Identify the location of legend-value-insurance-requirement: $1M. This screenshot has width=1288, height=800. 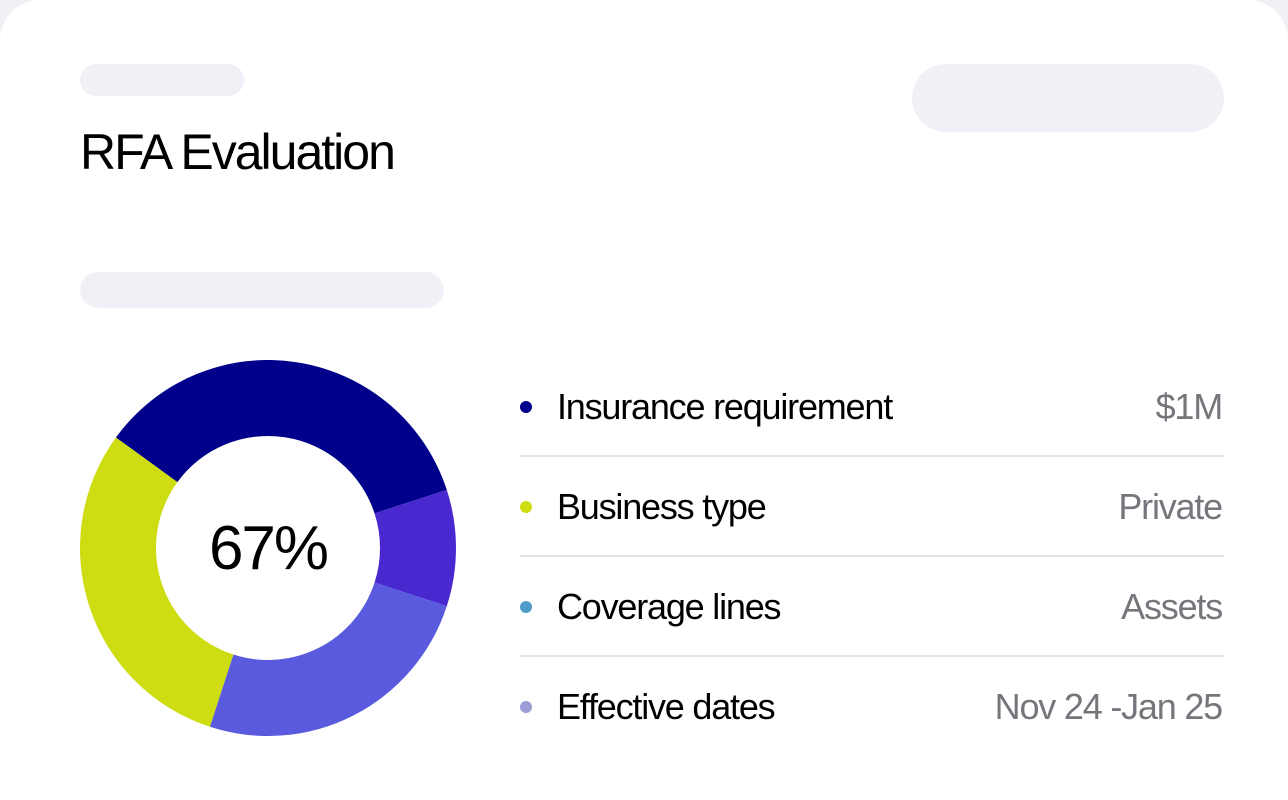
(1189, 406).